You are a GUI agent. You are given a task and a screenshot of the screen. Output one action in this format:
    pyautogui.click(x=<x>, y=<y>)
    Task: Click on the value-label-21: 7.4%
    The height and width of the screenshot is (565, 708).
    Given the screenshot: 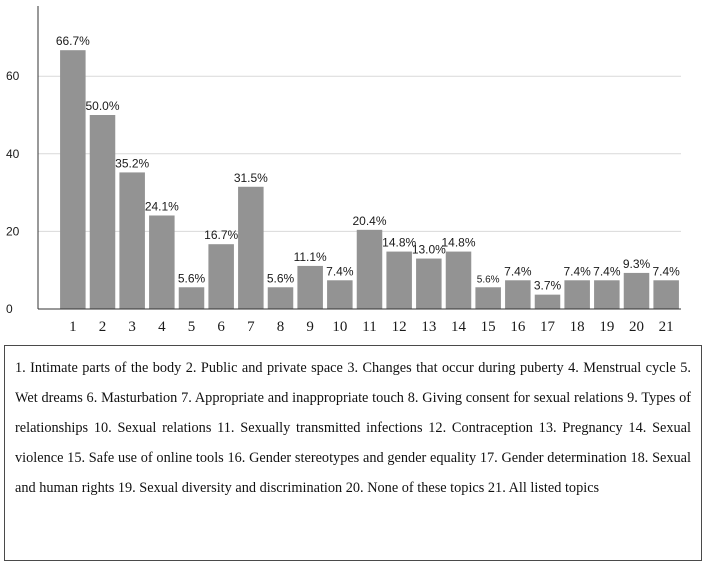 What is the action you would take?
    pyautogui.click(x=666, y=271)
    